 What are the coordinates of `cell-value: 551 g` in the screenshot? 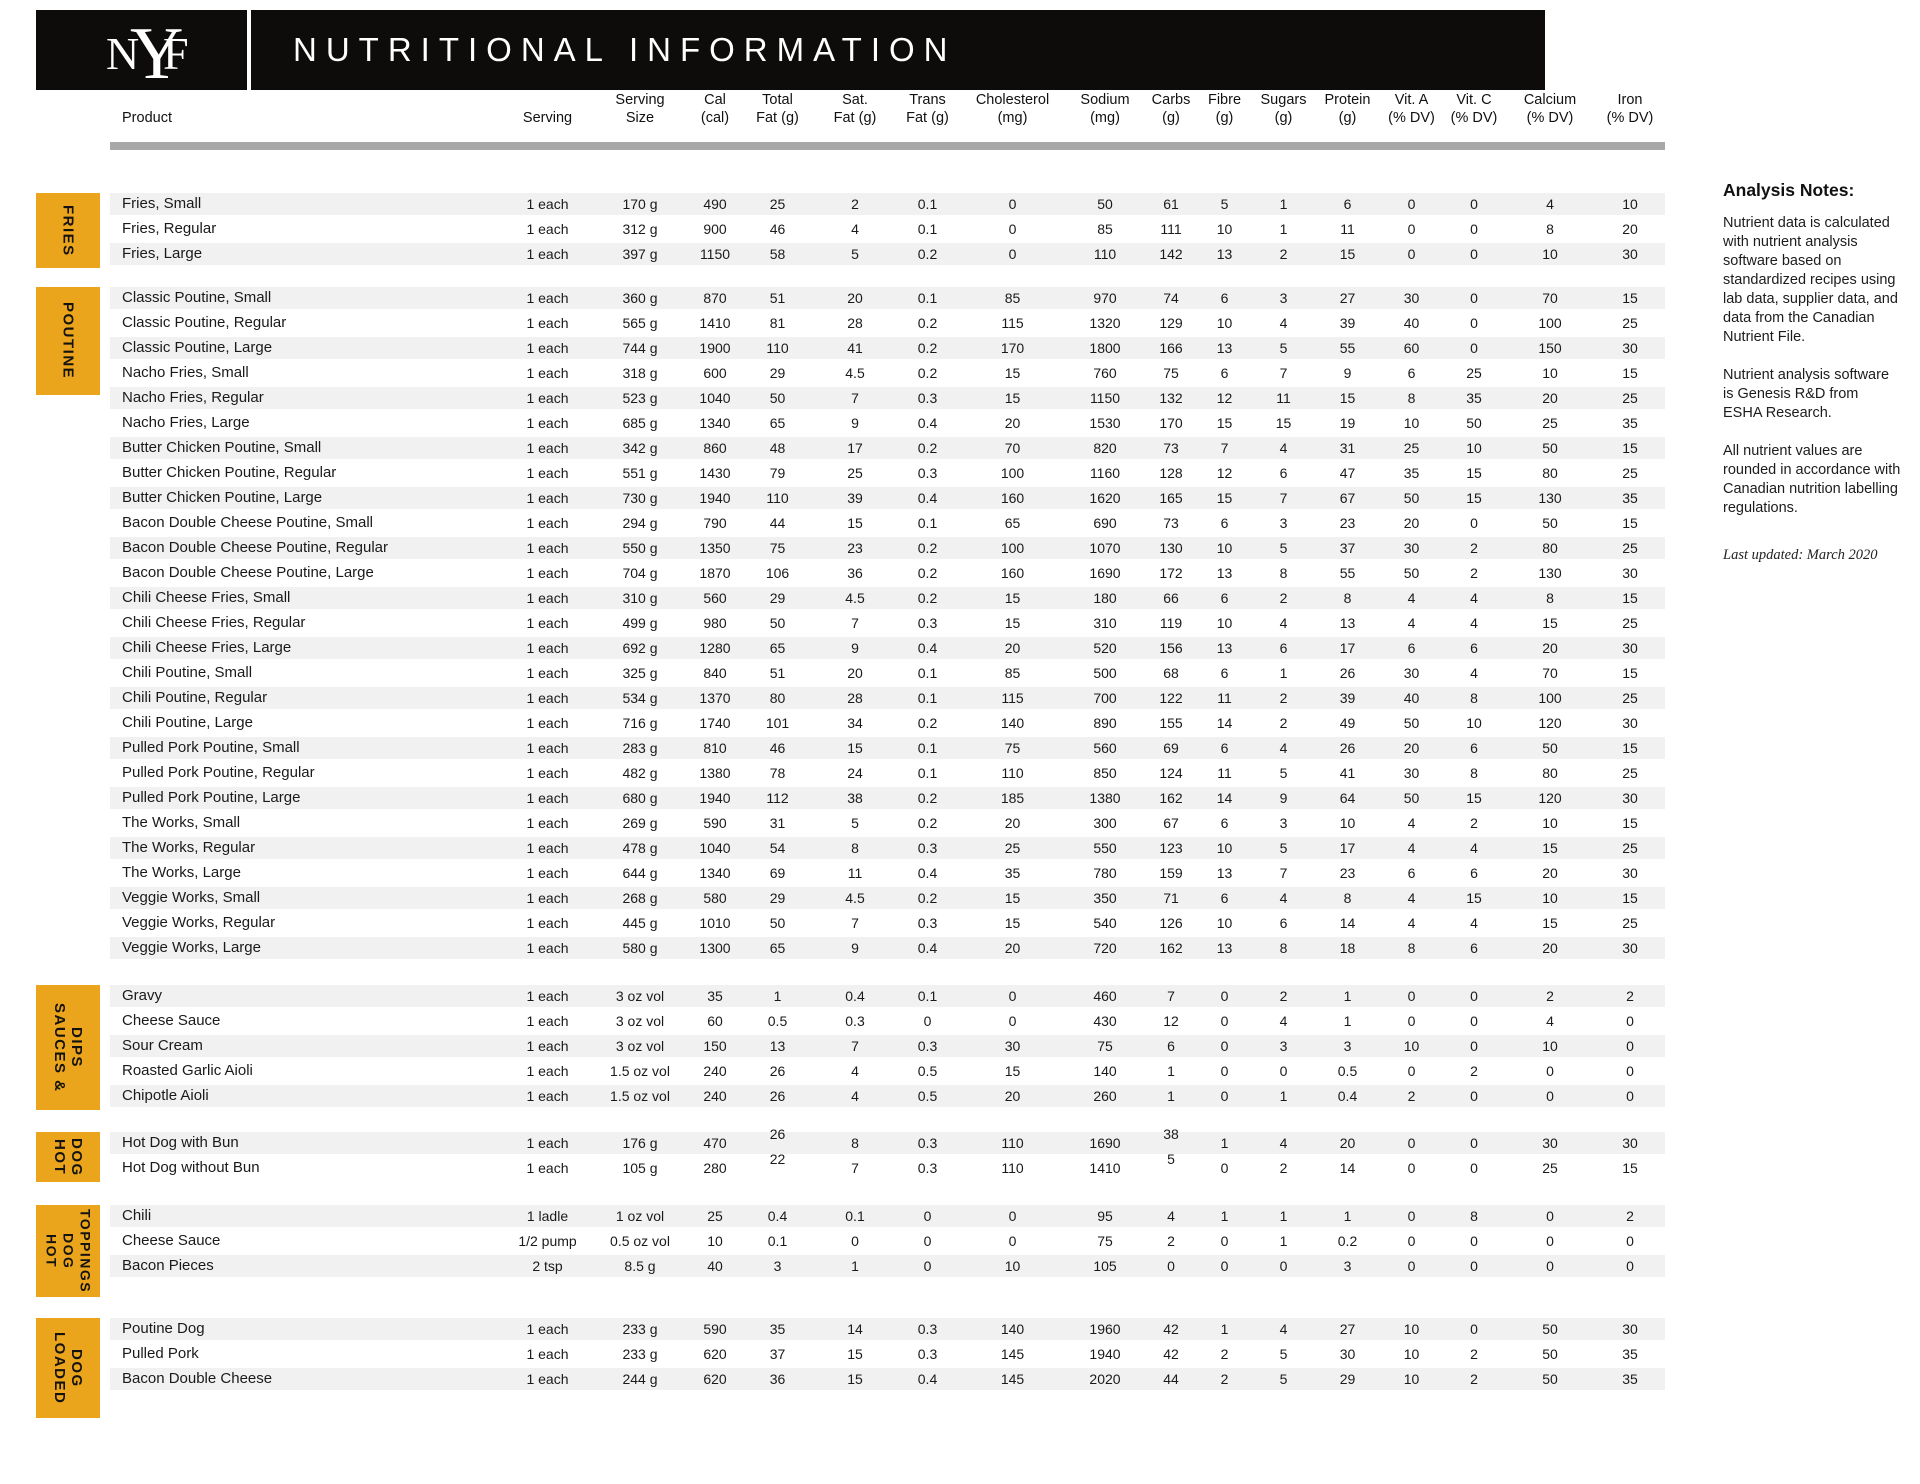 It's located at (640, 473).